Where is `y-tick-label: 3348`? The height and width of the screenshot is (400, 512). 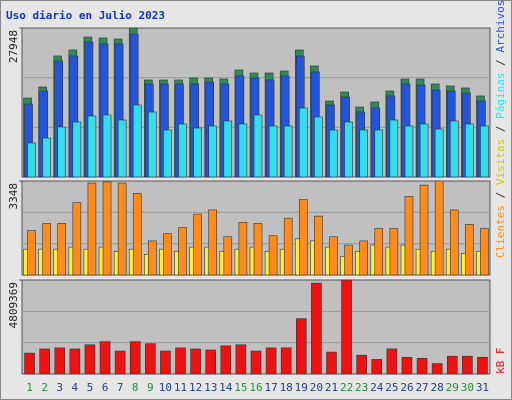 y-tick-label: 3348 is located at coordinates (13, 196).